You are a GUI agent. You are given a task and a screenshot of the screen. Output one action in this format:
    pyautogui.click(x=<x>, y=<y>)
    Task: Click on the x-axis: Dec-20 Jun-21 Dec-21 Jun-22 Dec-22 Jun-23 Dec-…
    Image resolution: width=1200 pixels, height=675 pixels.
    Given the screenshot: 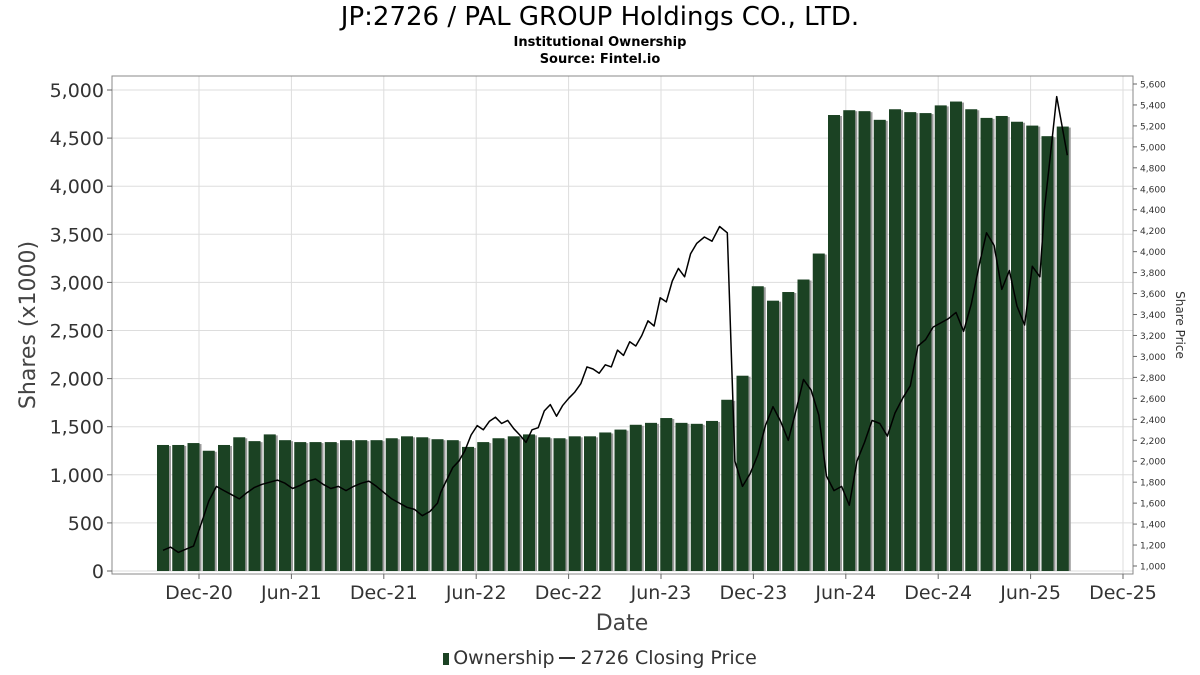 What is the action you would take?
    pyautogui.click(x=661, y=589)
    